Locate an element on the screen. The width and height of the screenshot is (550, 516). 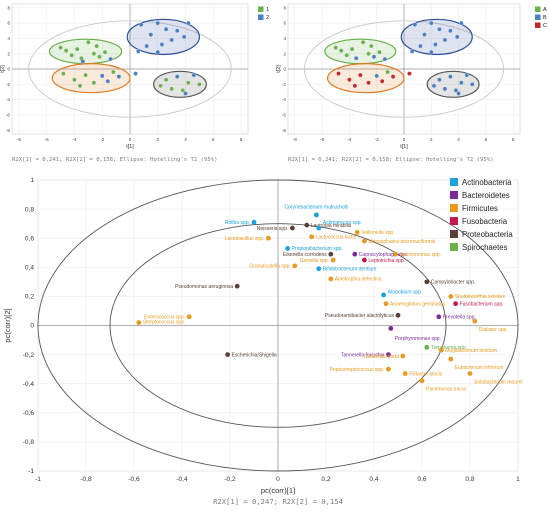
point-label: Lautropia mirabilis is located at coordinates (331, 226).